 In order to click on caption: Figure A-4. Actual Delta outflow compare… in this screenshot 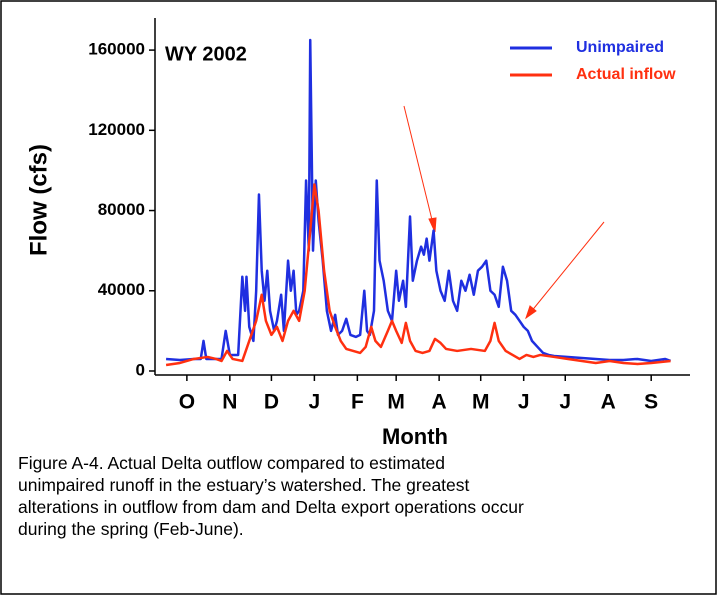, I will do `click(363, 496)`.